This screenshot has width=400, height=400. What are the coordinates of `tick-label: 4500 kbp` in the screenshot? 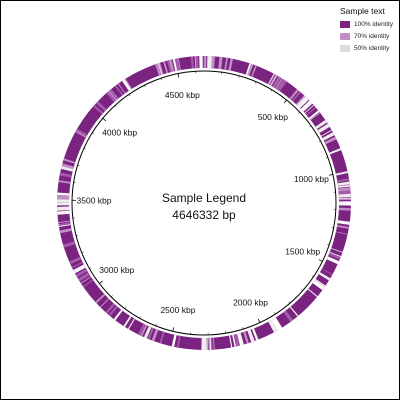 It's located at (182, 95).